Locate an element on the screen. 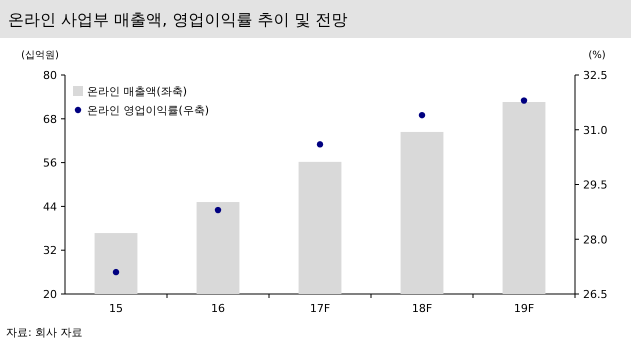 The image size is (631, 350). y2-tick-label: 32.5 is located at coordinates (595, 75).